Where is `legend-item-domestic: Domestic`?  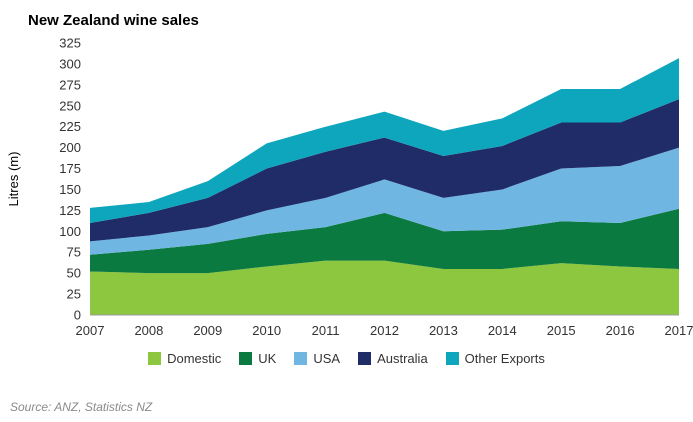 legend-item-domestic: Domestic is located at coordinates (184, 358).